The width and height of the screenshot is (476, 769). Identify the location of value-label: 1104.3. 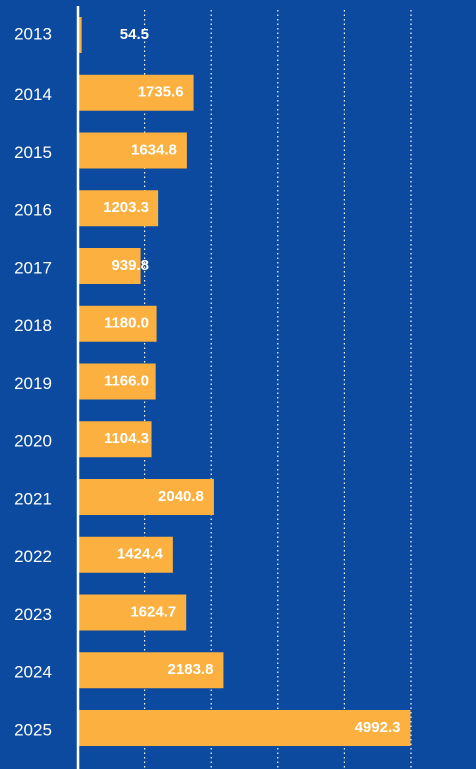
(126, 438).